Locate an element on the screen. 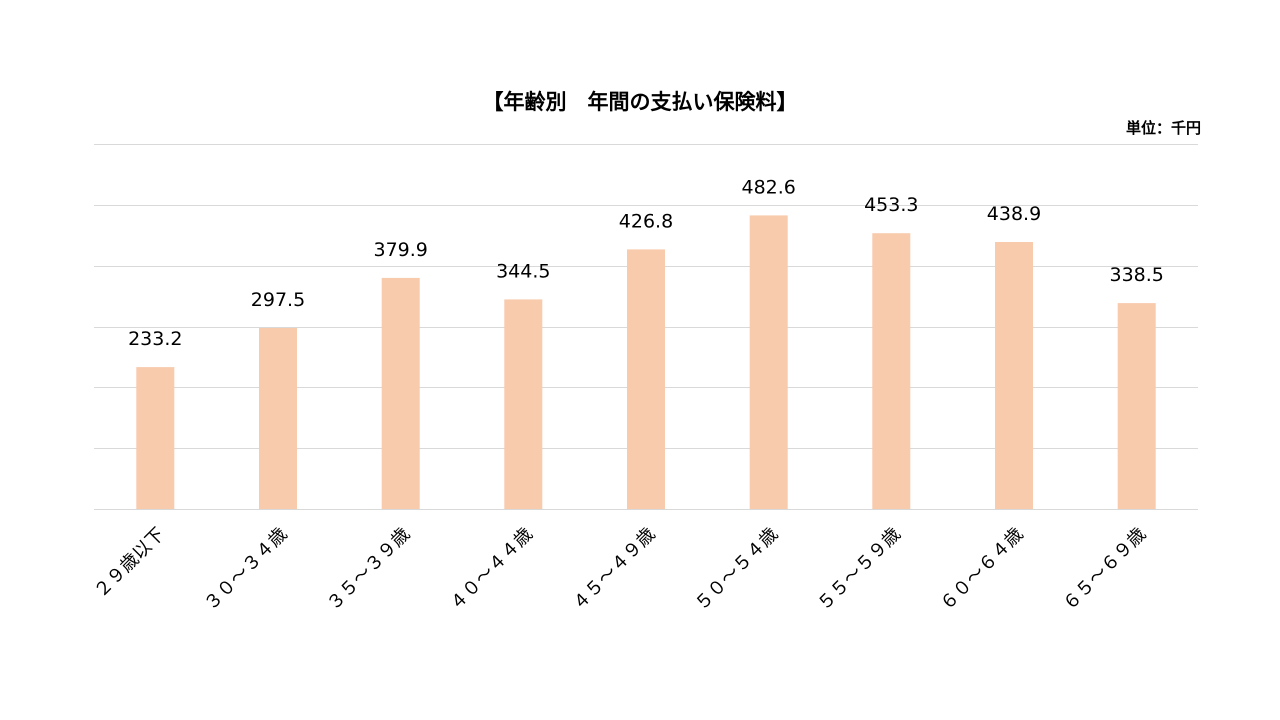 This screenshot has height=720, width=1280. x-tick-label: ５０～５４歳 is located at coordinates (736, 569).